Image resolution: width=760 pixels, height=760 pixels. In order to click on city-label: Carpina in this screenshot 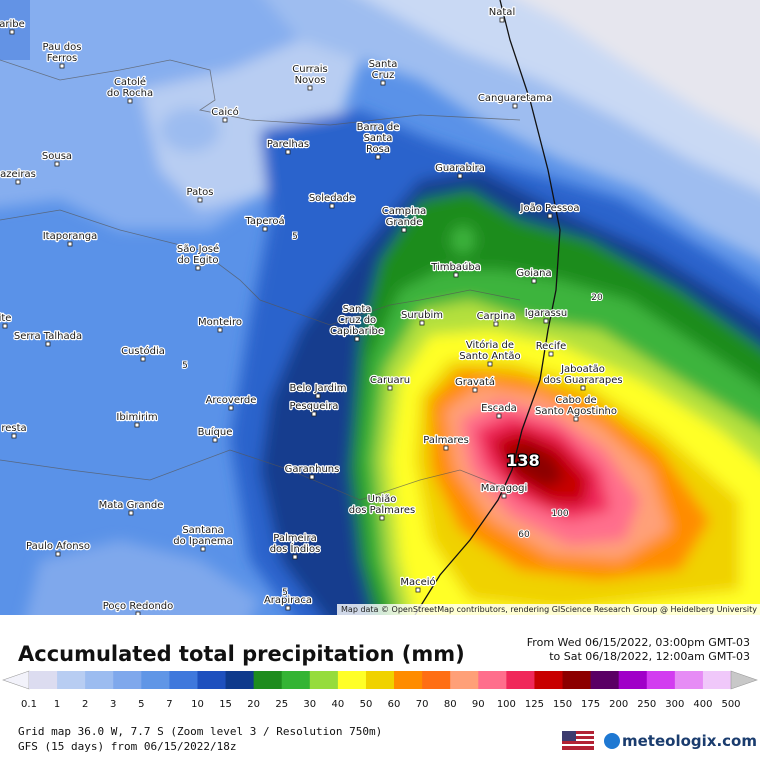, I will do `click(496, 316)`.